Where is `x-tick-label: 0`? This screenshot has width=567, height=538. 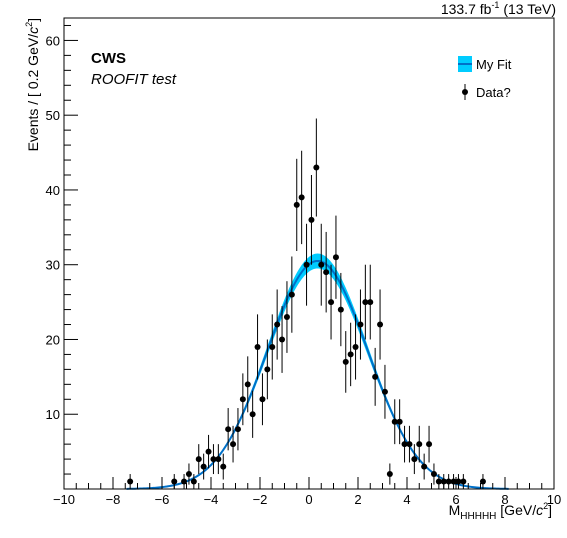 x-tick-label: 0 is located at coordinates (308, 499).